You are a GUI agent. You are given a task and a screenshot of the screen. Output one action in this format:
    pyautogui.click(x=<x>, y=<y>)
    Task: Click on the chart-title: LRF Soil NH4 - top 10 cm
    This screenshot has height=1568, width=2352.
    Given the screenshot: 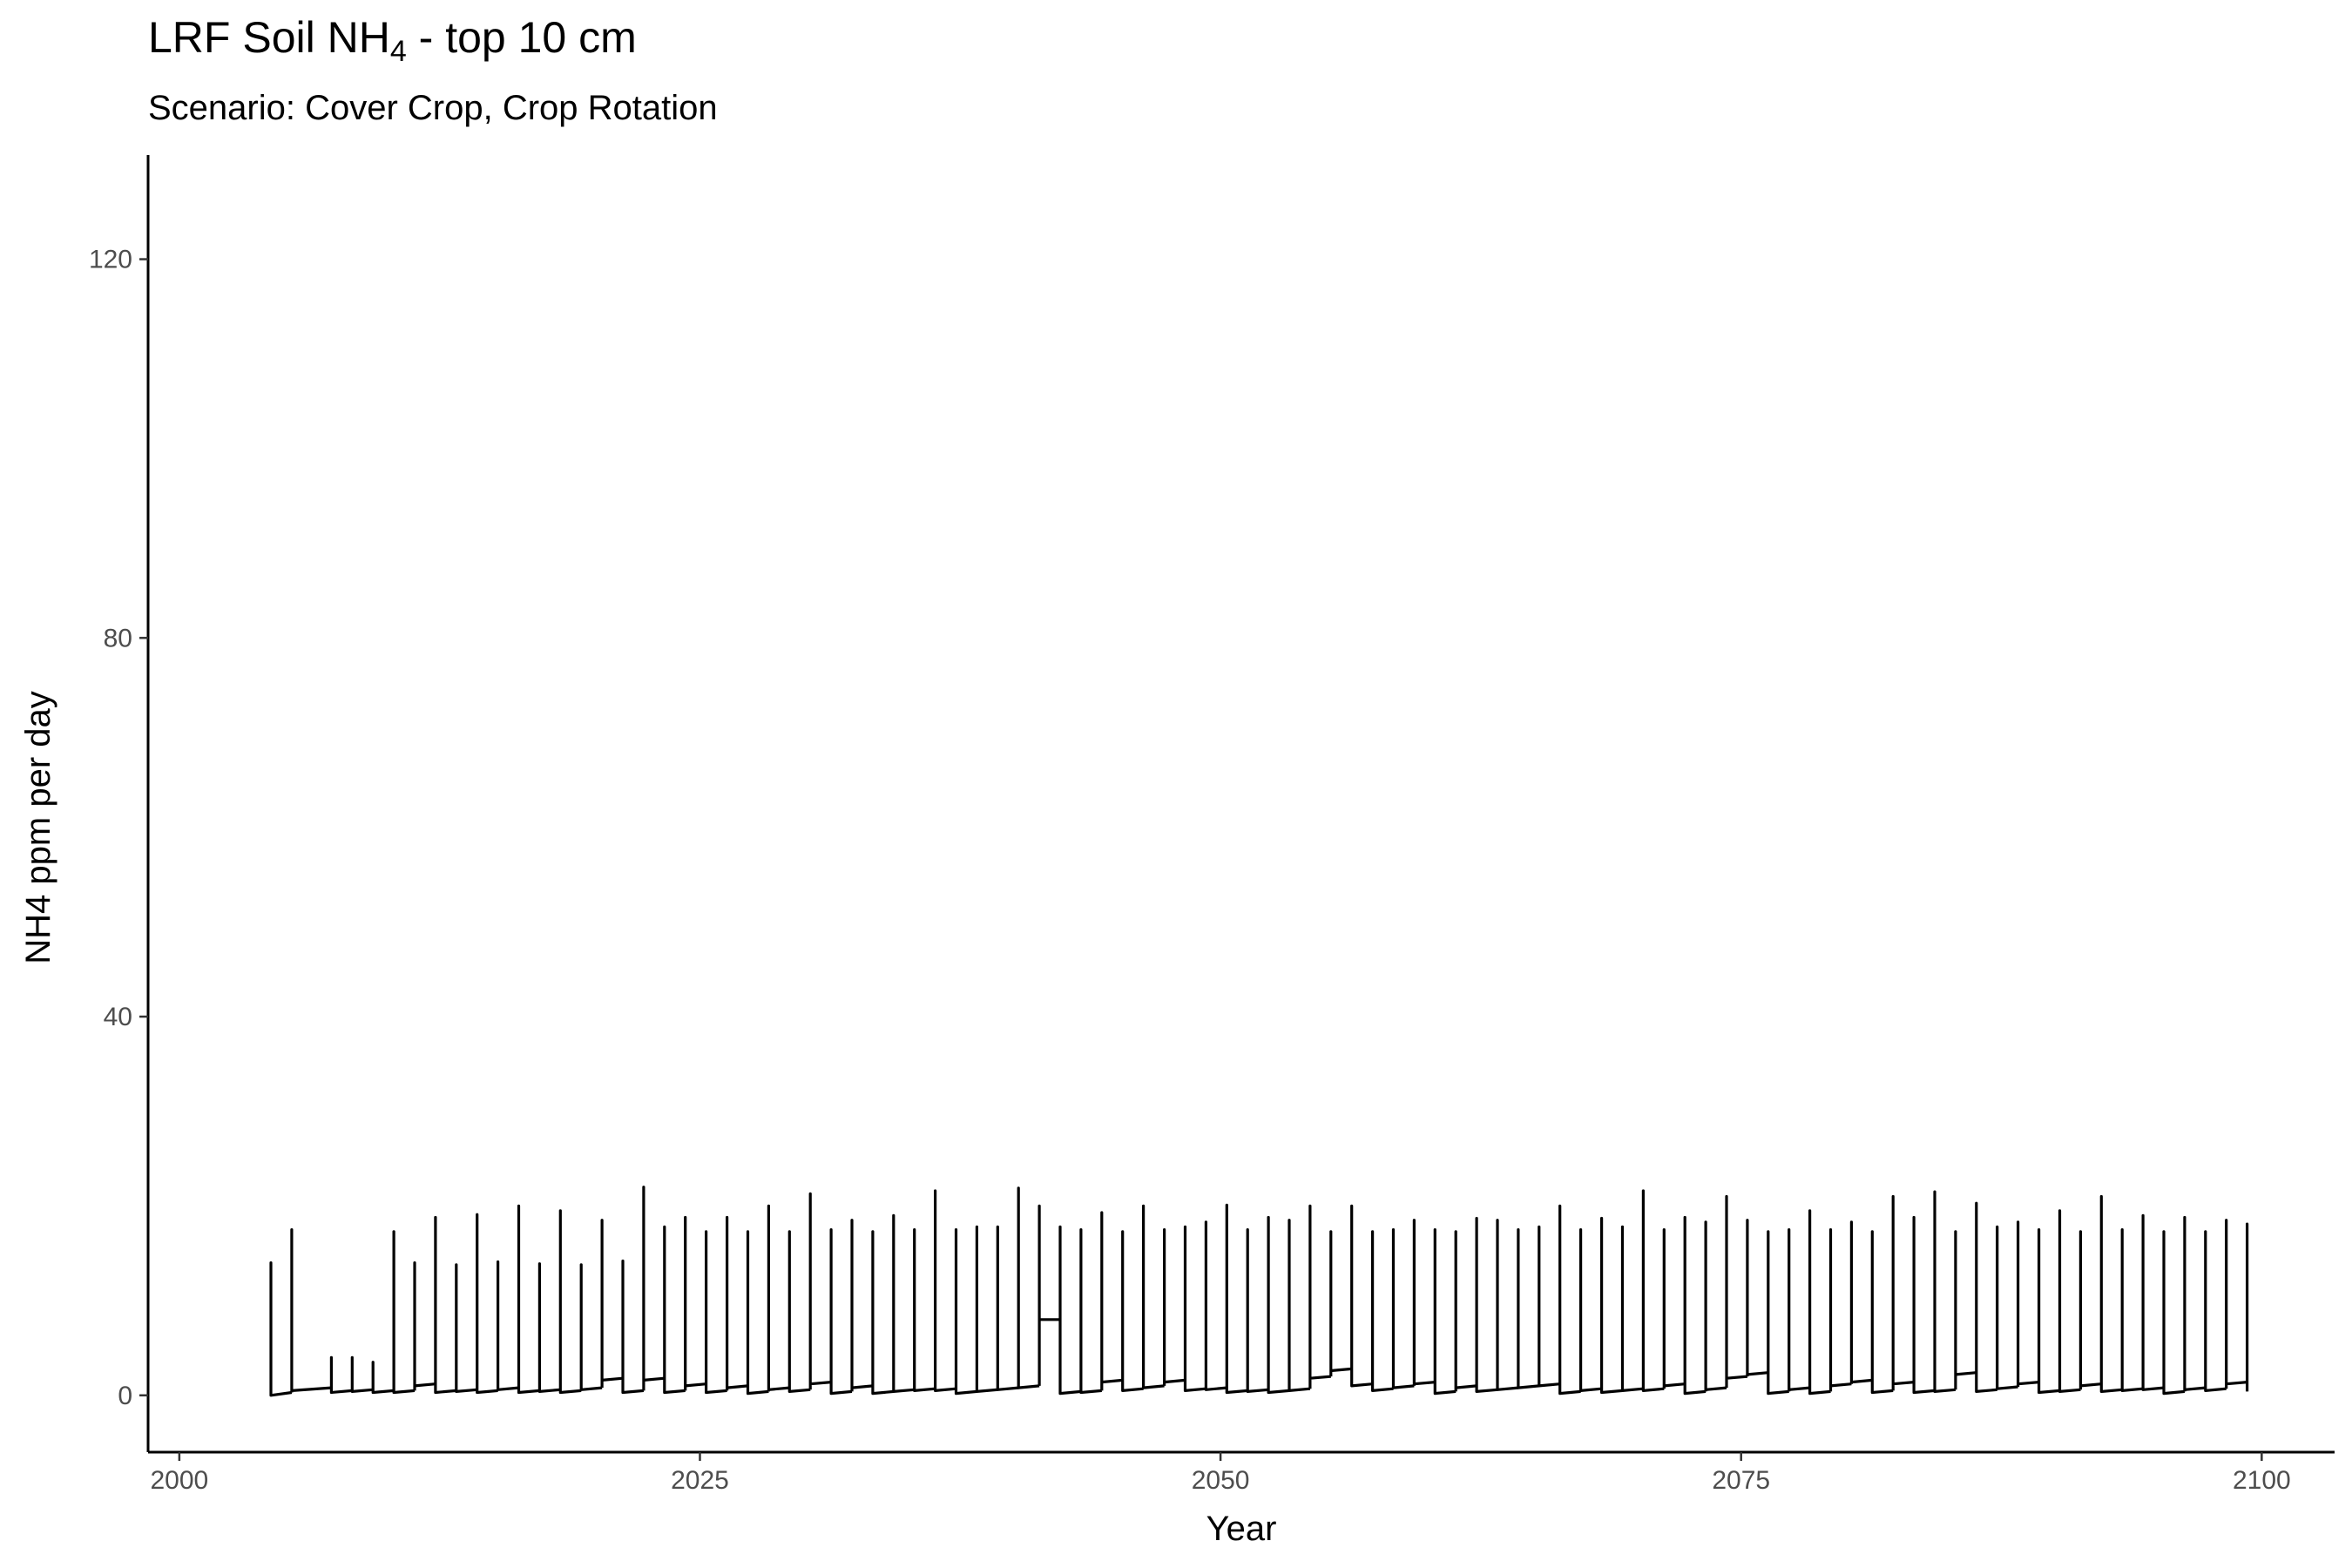 What is the action you would take?
    pyautogui.click(x=393, y=39)
    